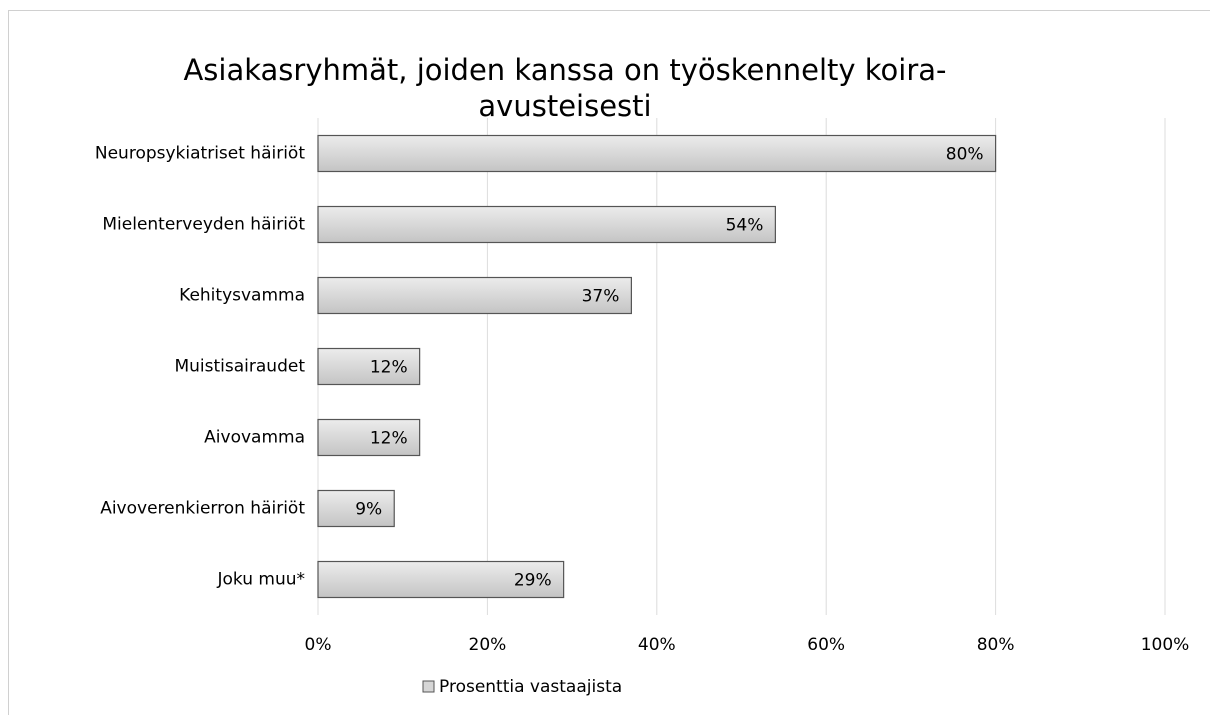 The image size is (1210, 715). What do you see at coordinates (242, 296) in the screenshot?
I see `y-tick-label: Kehitysvamma` at bounding box center [242, 296].